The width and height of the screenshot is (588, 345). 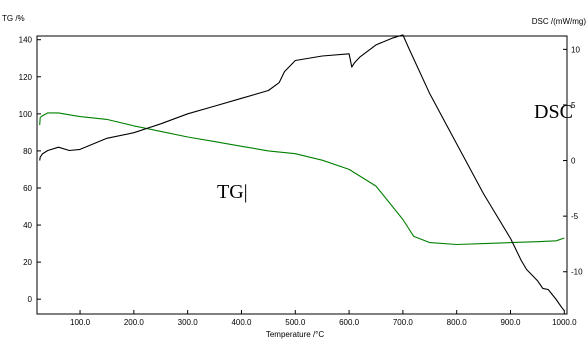 I want to click on left-axis-ticks: 0 20 40 60 80 100 120 140, so click(x=30, y=170).